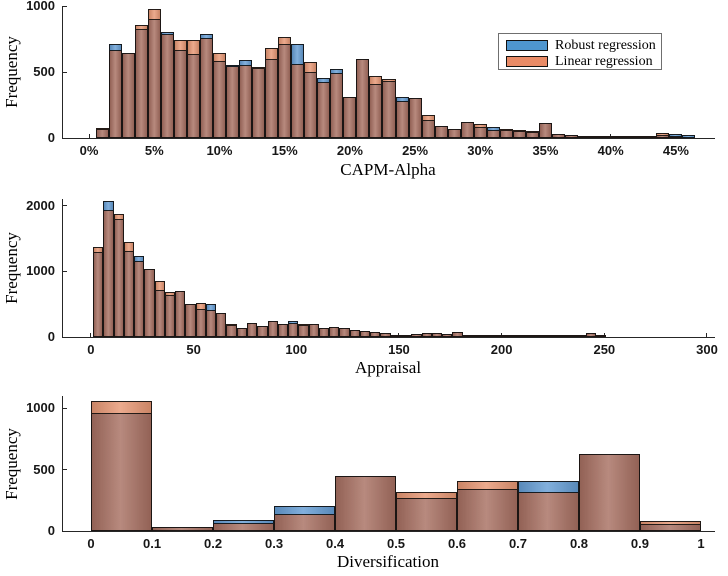 This screenshot has height=576, width=728. Describe the element at coordinates (518, 543) in the screenshot. I see `x-tick-label: 0.7` at that location.